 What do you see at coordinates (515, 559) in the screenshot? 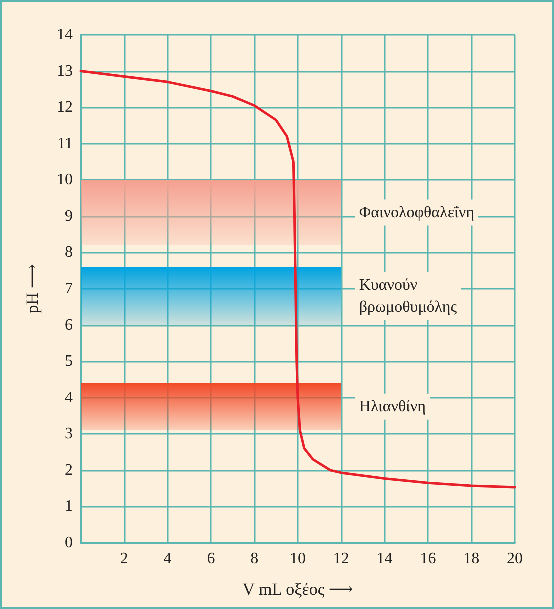
I see `x-tick-label: 20` at bounding box center [515, 559].